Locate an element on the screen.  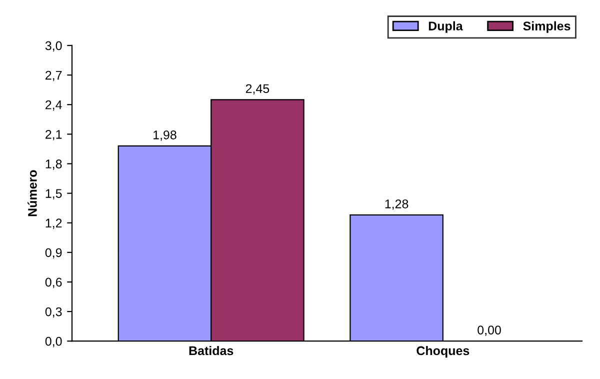
y-tick-label: 0,3 is located at coordinates (53, 312).